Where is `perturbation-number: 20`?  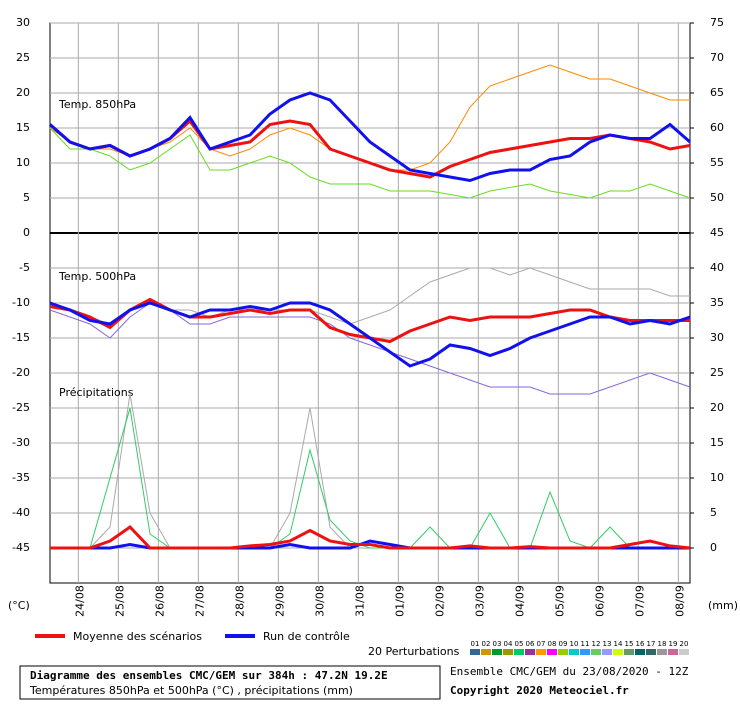 perturbation-number: 20 is located at coordinates (684, 644).